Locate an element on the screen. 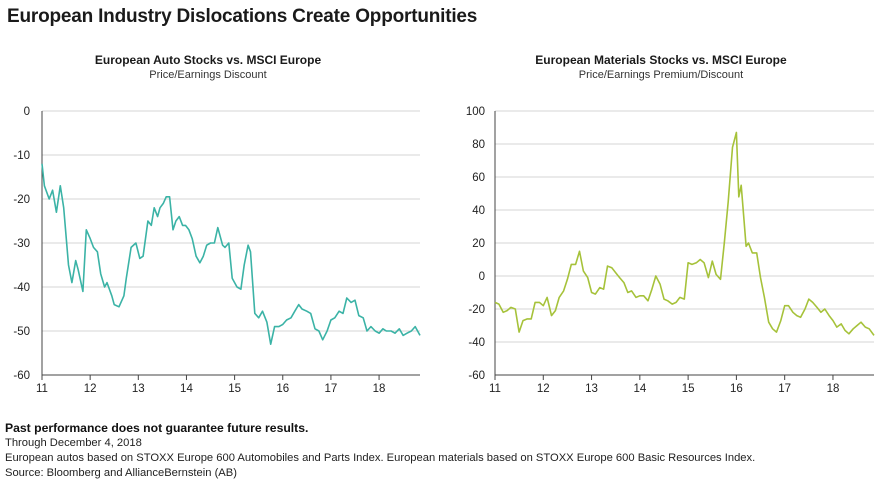 This screenshot has width=880, height=481. auto-x-tick-label: 14 is located at coordinates (186, 389).